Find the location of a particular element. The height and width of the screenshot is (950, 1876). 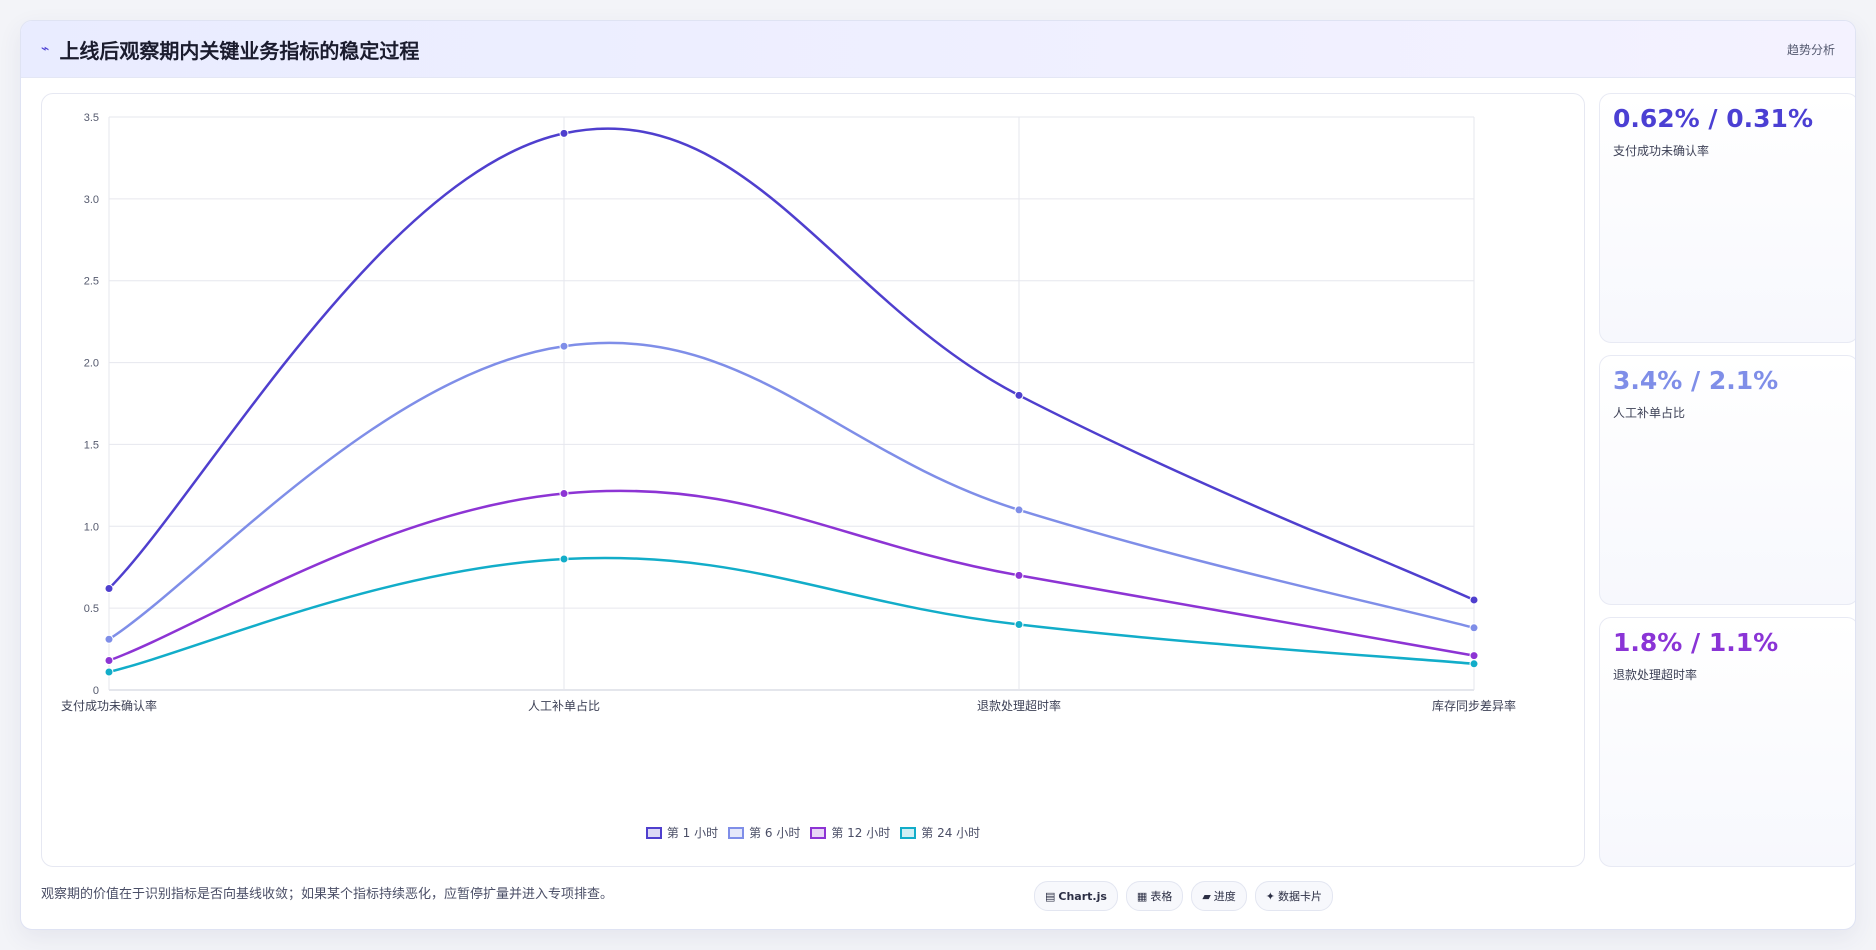

legend-label: 第 24 小时 is located at coordinates (951, 833).